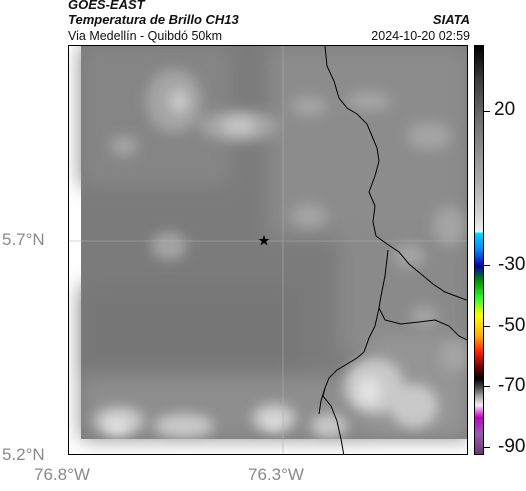  I want to click on title-datetime: 2024-10-20 02:59, so click(420, 36).